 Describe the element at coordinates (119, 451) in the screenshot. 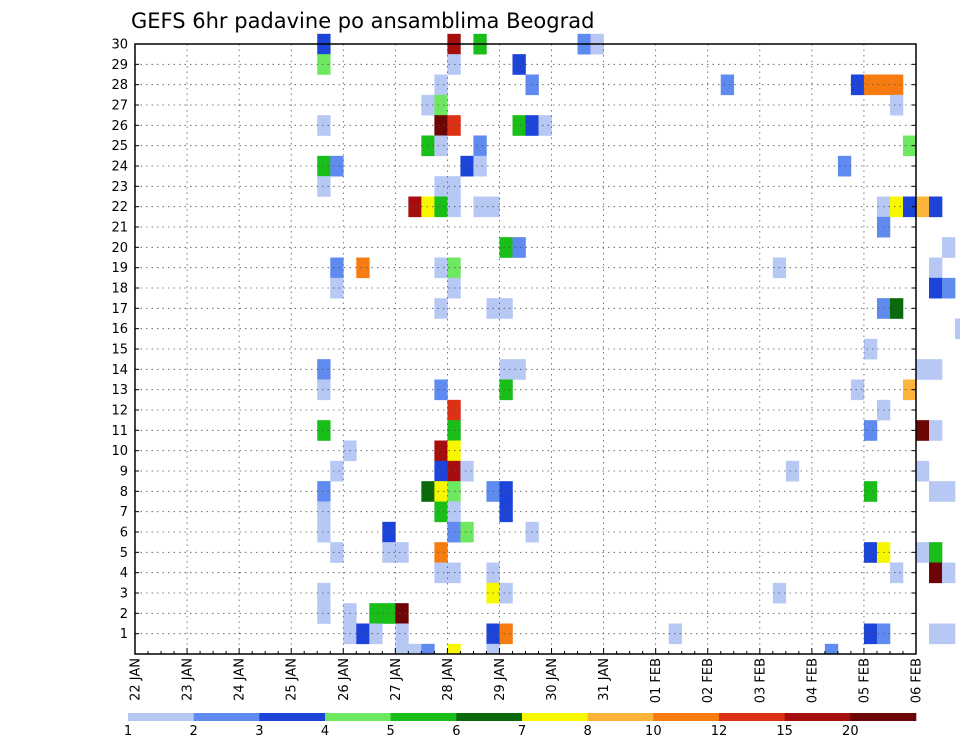

I see `y-tick-label: 10` at that location.